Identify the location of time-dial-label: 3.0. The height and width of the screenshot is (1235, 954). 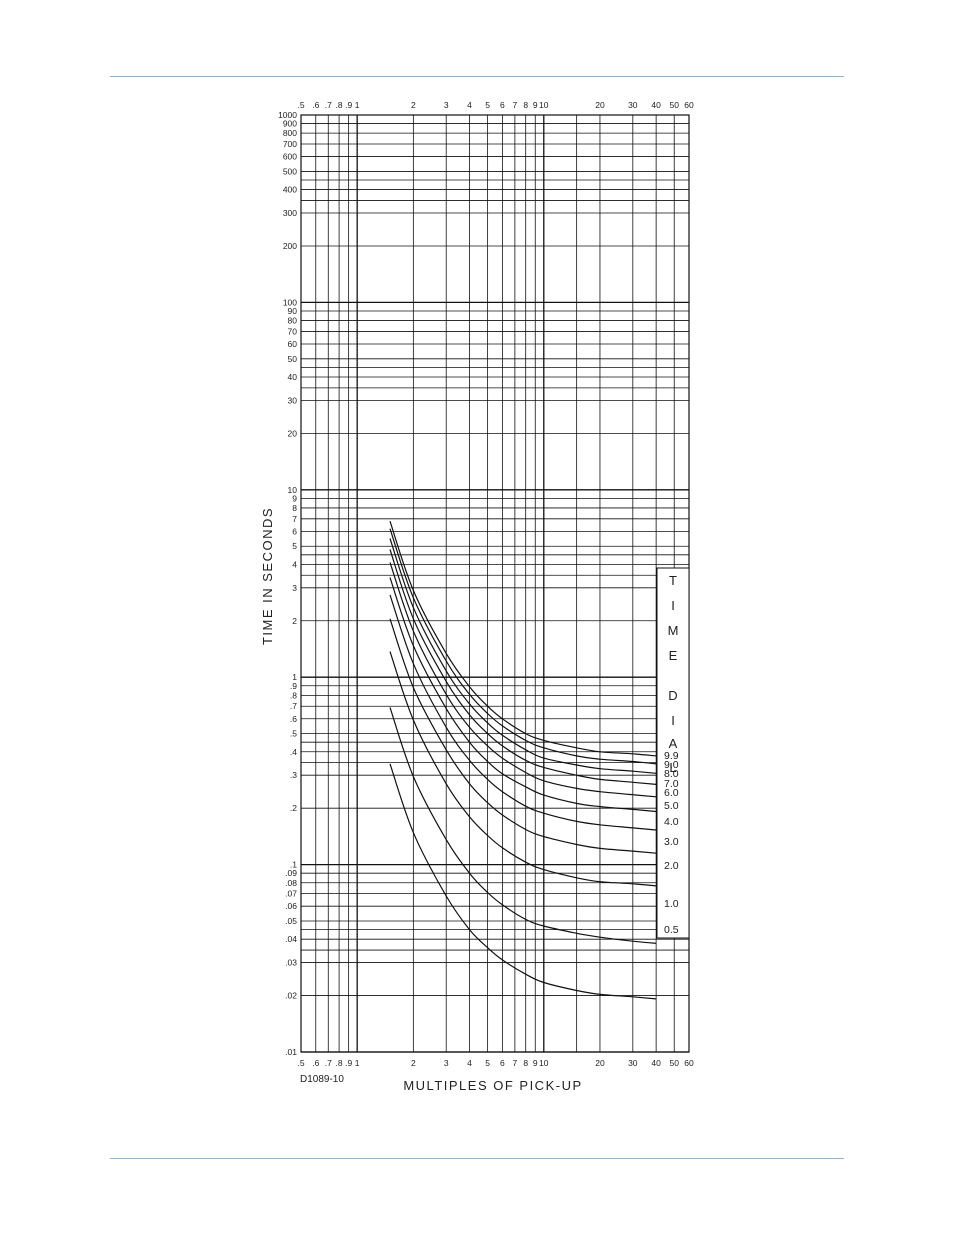
(671, 842).